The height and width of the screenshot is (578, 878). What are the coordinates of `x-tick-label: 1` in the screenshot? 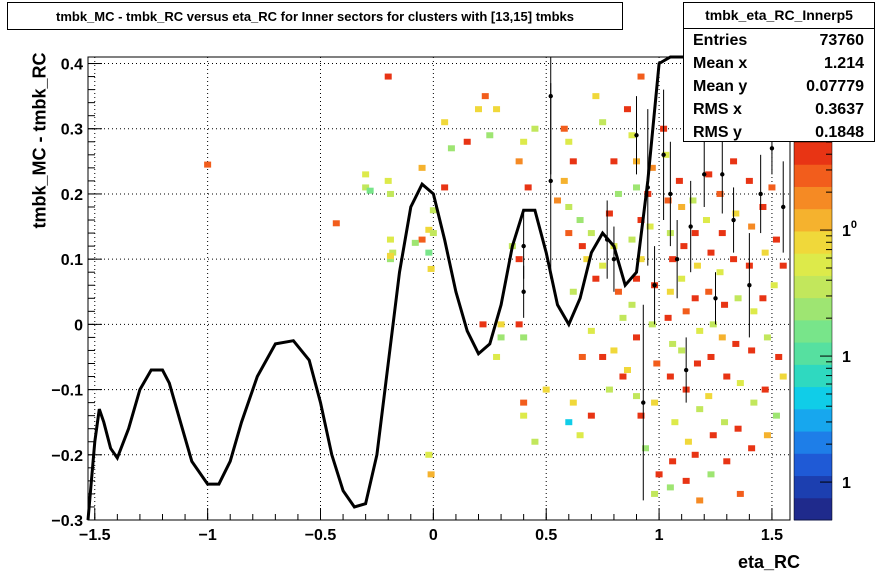 It's located at (659, 535).